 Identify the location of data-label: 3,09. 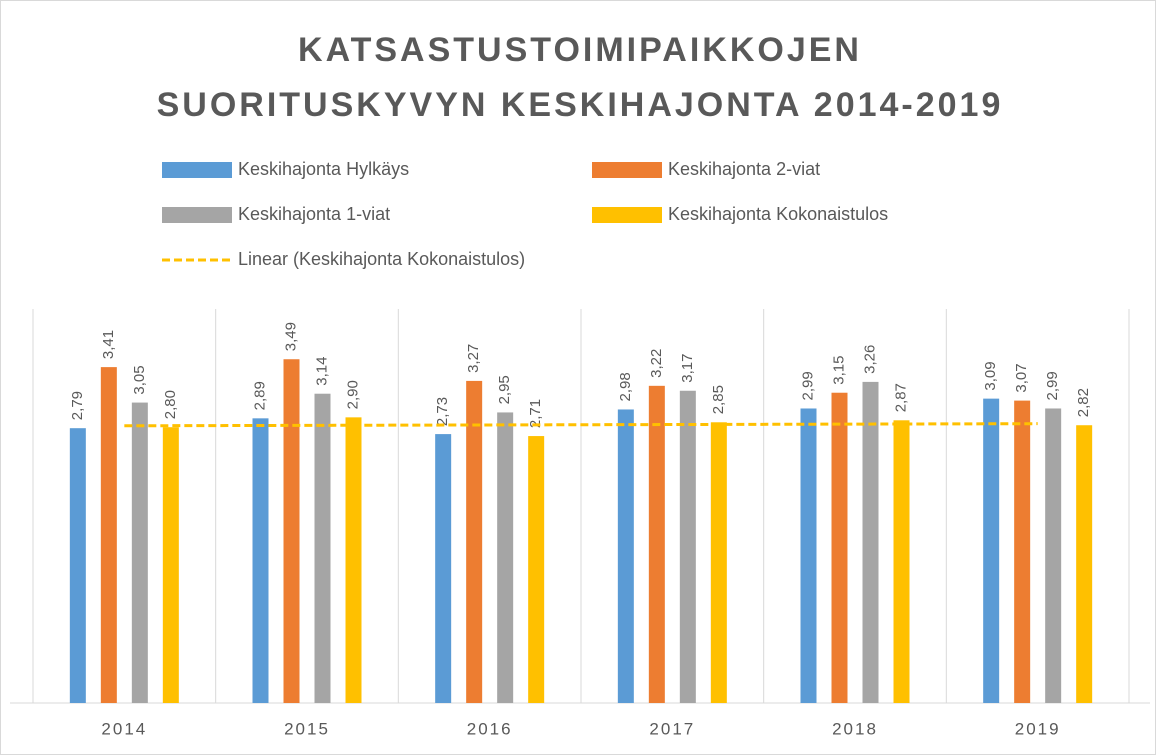
(990, 375).